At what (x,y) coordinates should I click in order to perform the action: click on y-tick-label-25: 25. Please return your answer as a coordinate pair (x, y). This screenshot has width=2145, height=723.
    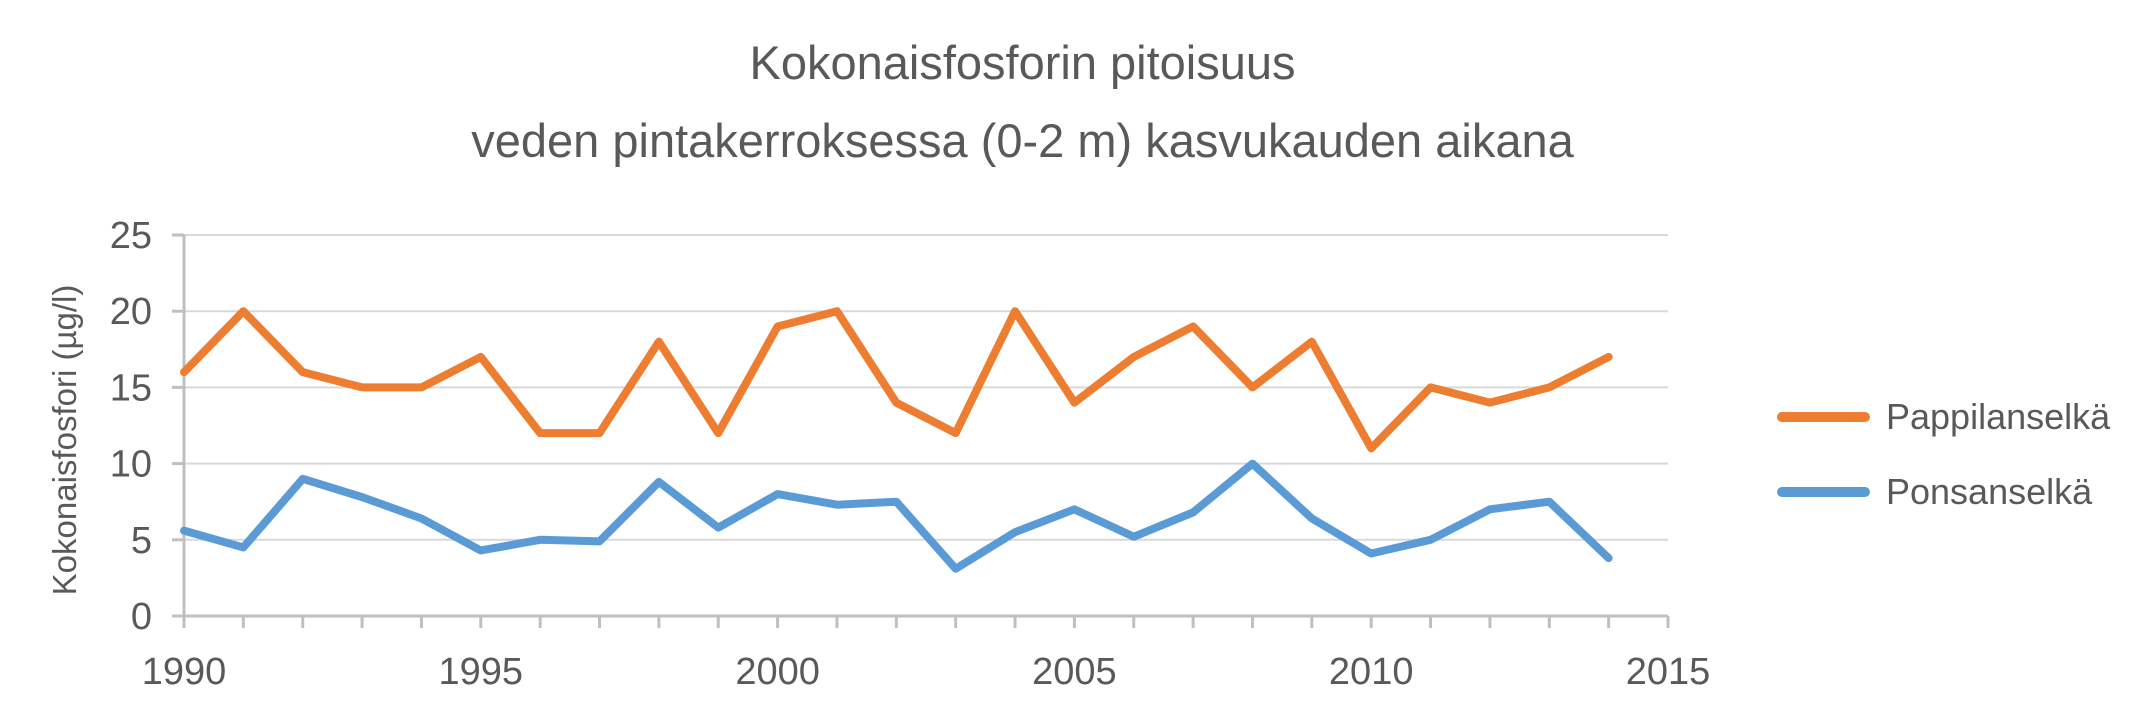
    Looking at the image, I should click on (131, 236).